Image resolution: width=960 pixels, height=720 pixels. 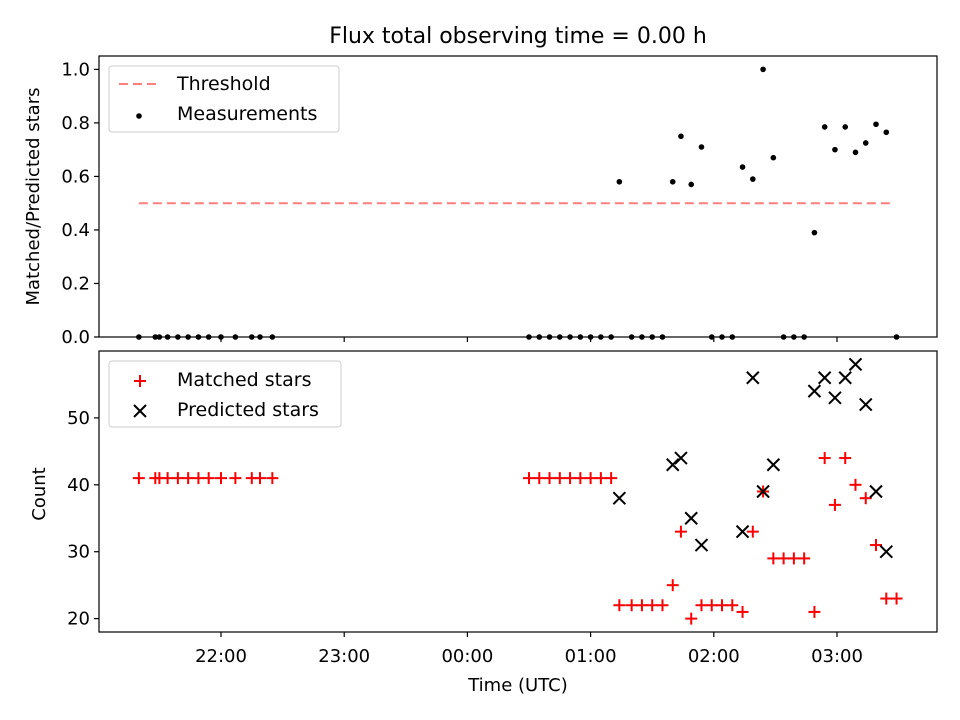 I want to click on top-legend: Threshold Measurements, so click(x=224, y=99).